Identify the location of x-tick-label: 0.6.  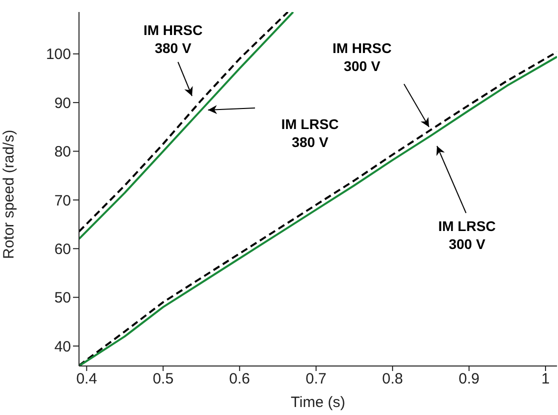
(239, 379).